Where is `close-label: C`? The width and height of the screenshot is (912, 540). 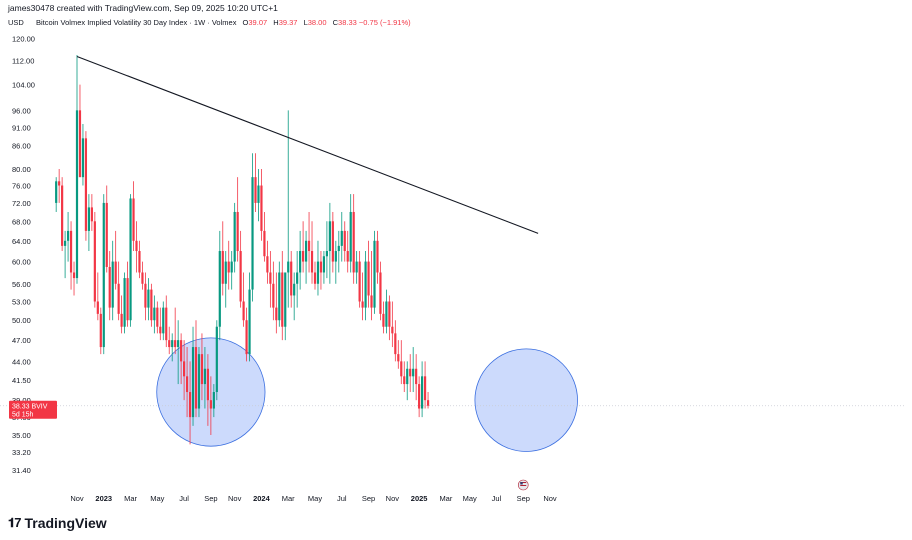 close-label: C is located at coordinates (335, 22).